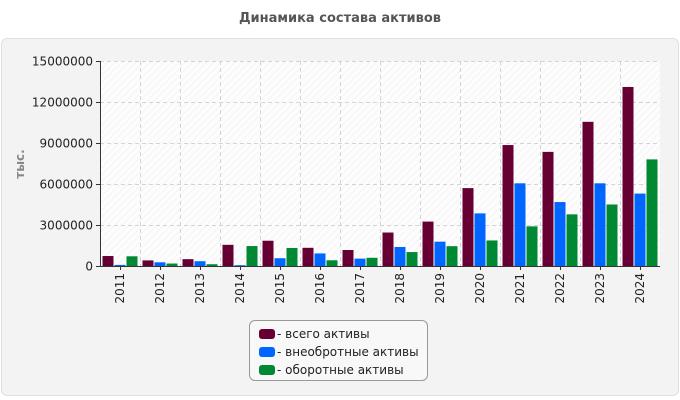 The width and height of the screenshot is (680, 400). What do you see at coordinates (628, 176) in the screenshot?
I see `bar-0-2024` at bounding box center [628, 176].